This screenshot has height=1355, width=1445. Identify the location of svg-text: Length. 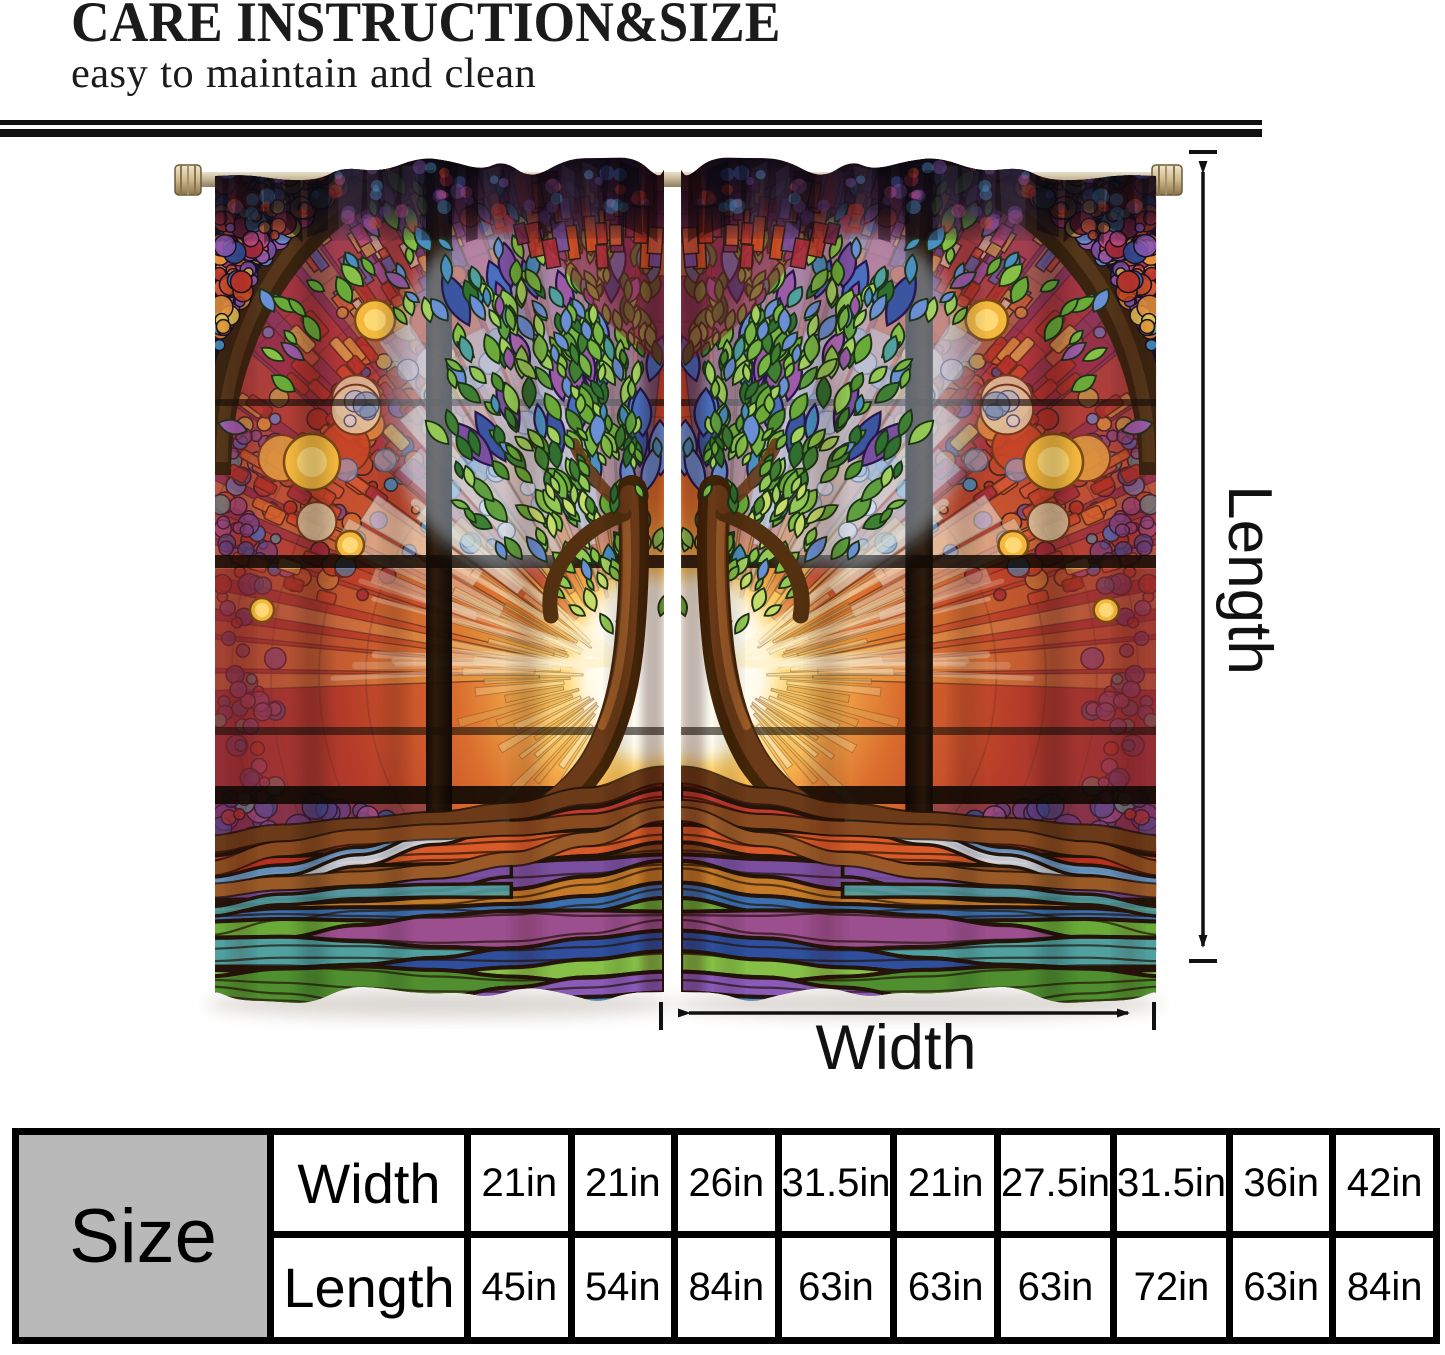
(1249, 580).